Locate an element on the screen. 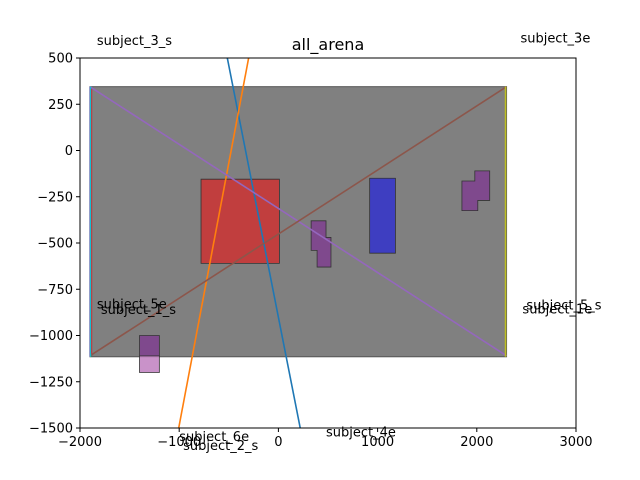 This screenshot has height=480, width=640. annotation-label: subject_1_s is located at coordinates (138, 310).